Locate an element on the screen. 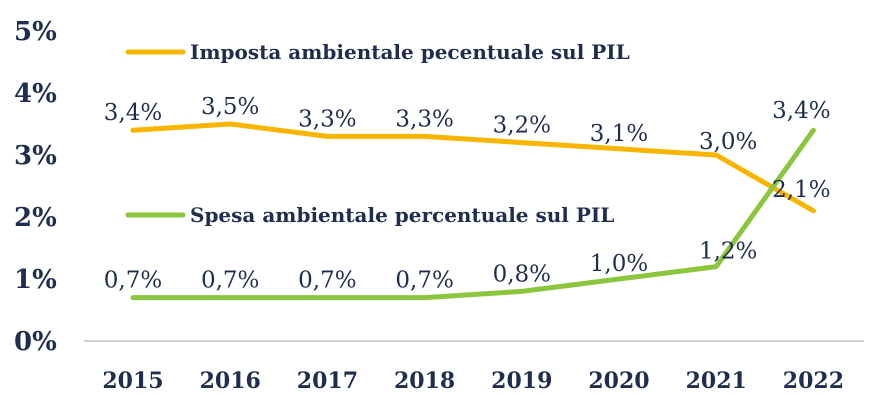 This screenshot has width=882, height=410. x-tick-label: 2017 is located at coordinates (327, 381).